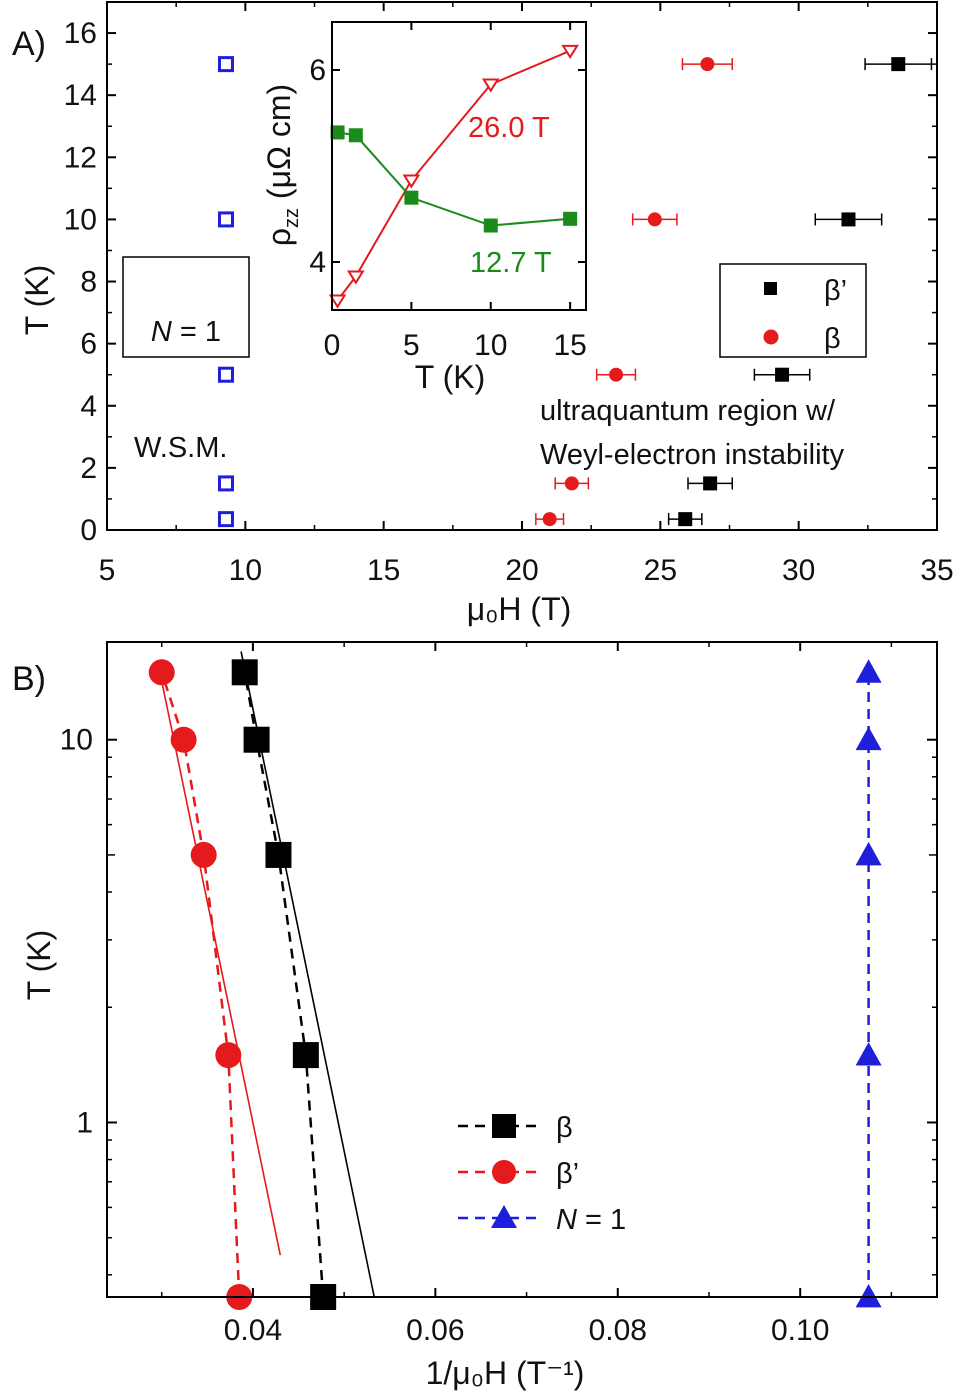 The height and width of the screenshot is (1399, 964). What do you see at coordinates (542, 1174) in the screenshot?
I see `panel-b-legend: β β’ N = 1` at bounding box center [542, 1174].